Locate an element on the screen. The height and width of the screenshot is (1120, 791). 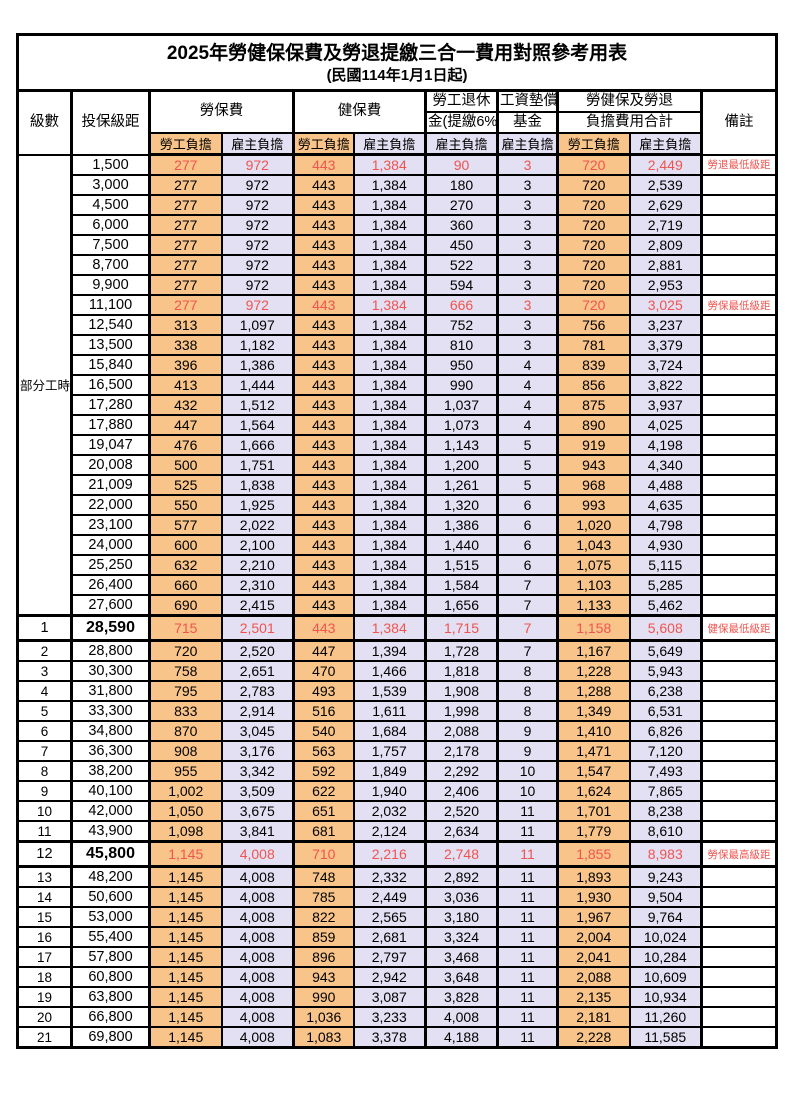
labor-employer-cell: 2,914 is located at coordinates (257, 711).